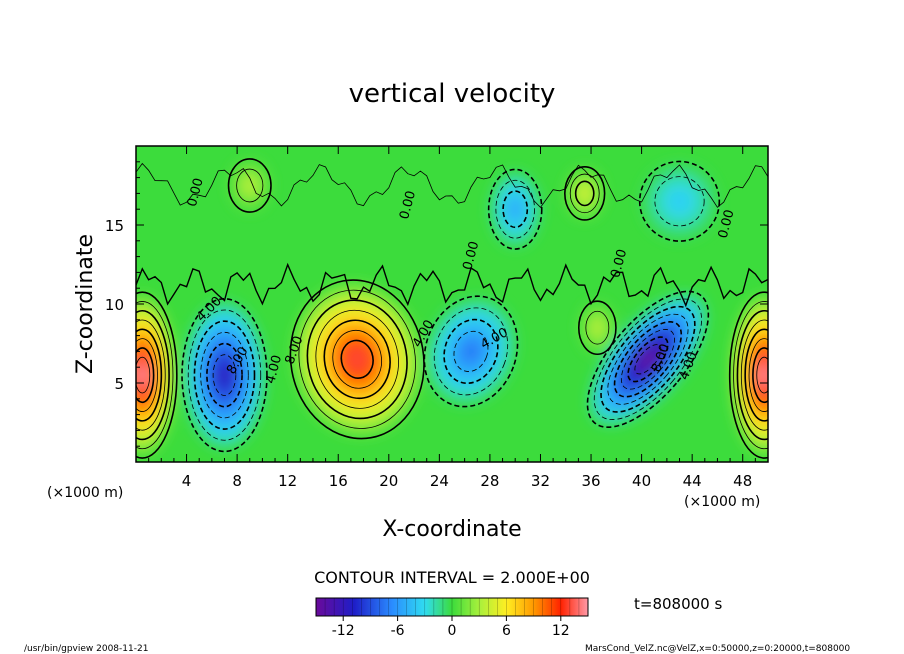  I want to click on footer-left: /usr/bin/gpview 2008-11-21, so click(86, 649).